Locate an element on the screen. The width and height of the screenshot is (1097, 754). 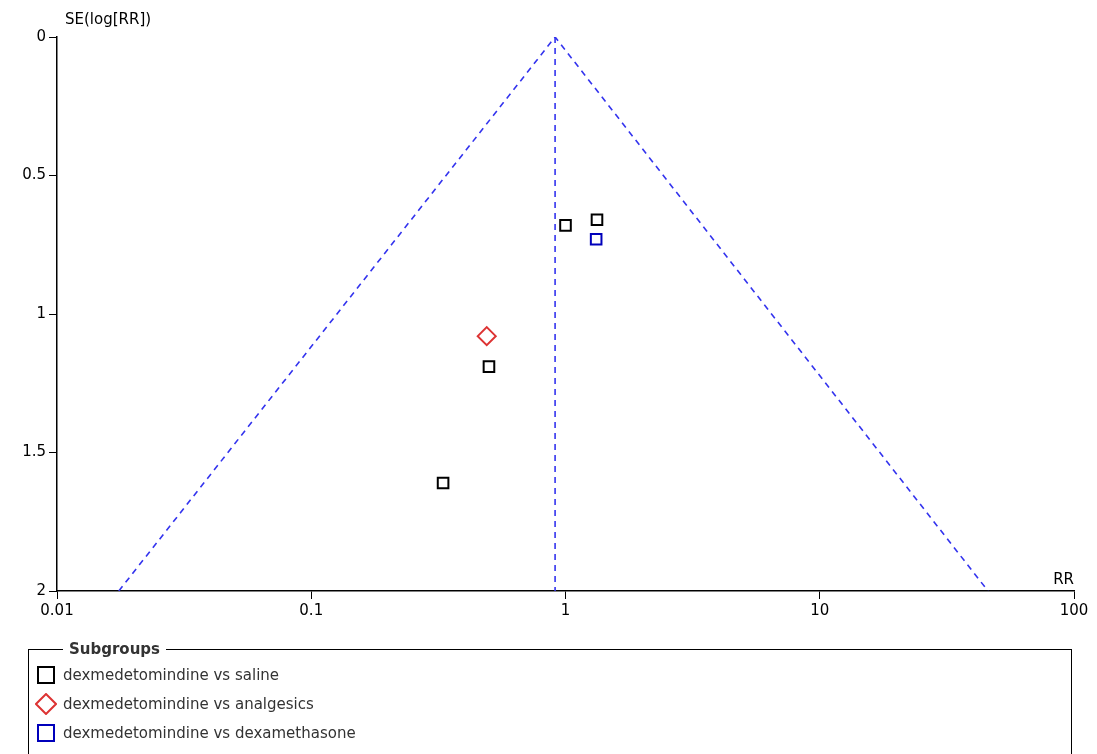
legend-title: Subgroups is located at coordinates (114, 649).